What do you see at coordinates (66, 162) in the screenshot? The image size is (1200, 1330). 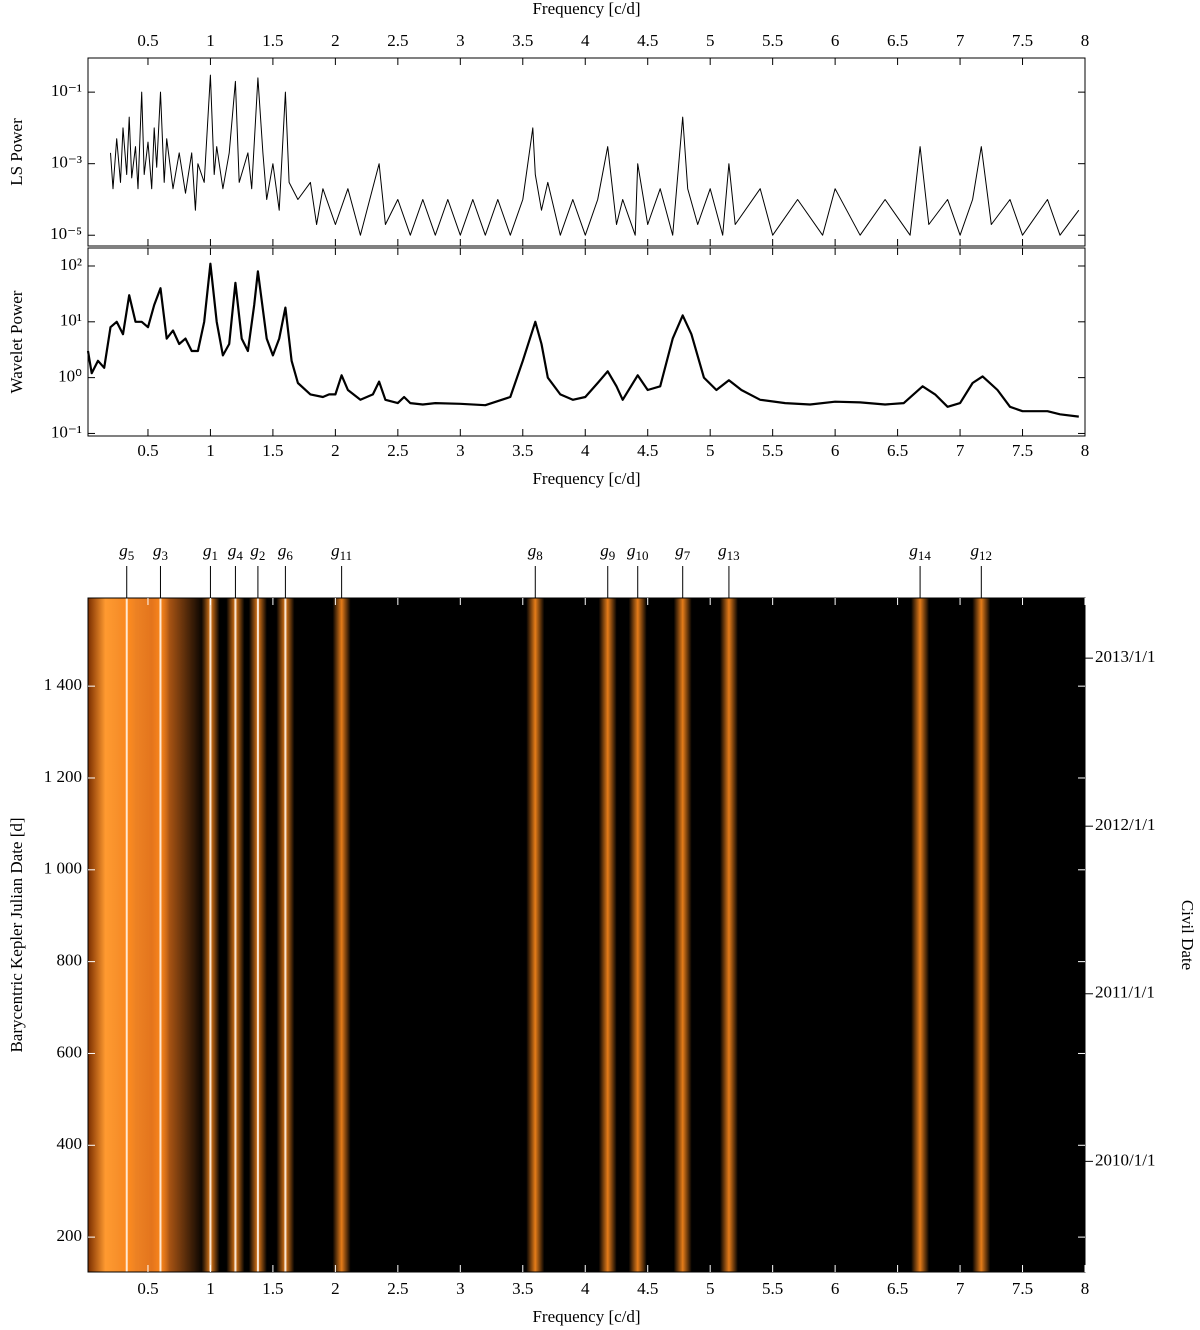 I see `y-tick-label: 10⁻³` at bounding box center [66, 162].